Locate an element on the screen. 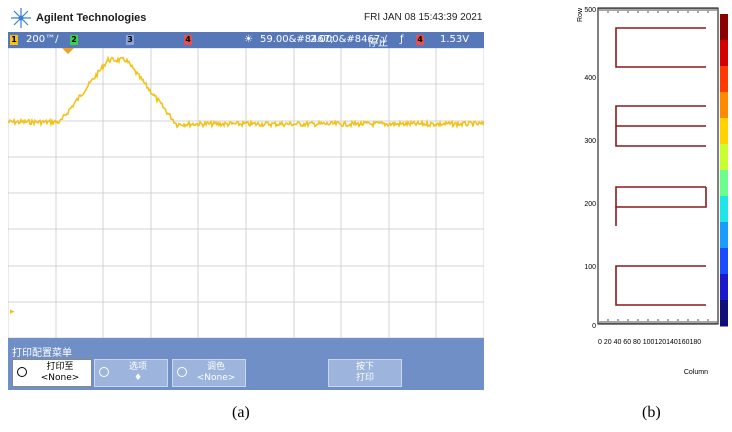 Image resolution: width=732 pixels, height=432 pixels. trigger-level: 1.53V is located at coordinates (455, 39).